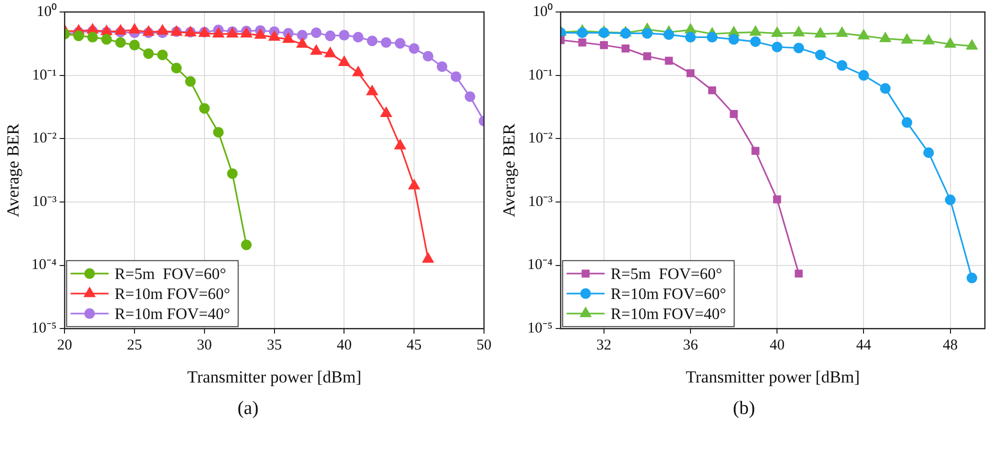 The width and height of the screenshot is (992, 449). Describe the element at coordinates (691, 346) in the screenshot. I see `x-tick-label: 36` at that location.